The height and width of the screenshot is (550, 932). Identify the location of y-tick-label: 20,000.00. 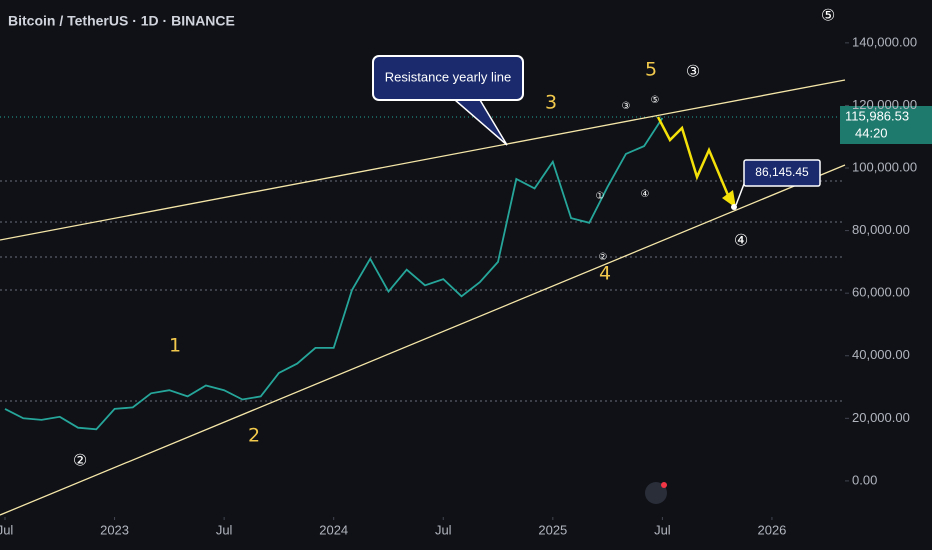
(881, 417).